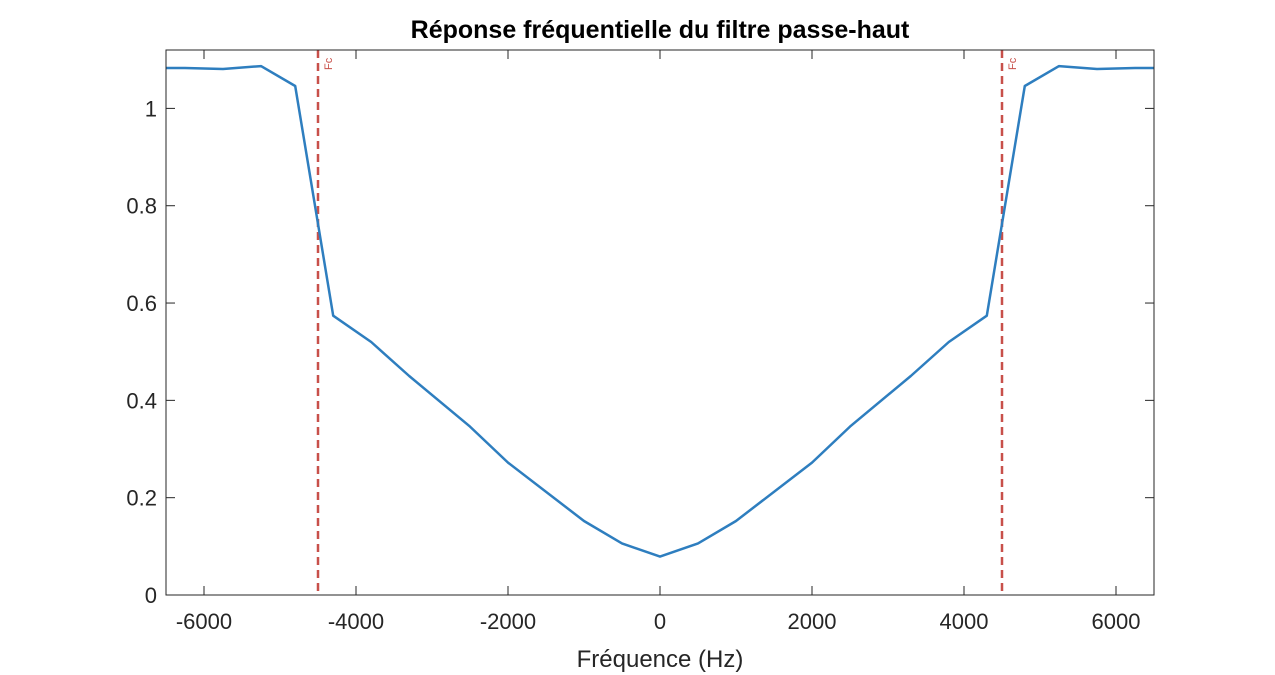 The width and height of the screenshot is (1275, 675). What do you see at coordinates (141, 303) in the screenshot?
I see `y-tick-label: 0.6` at bounding box center [141, 303].